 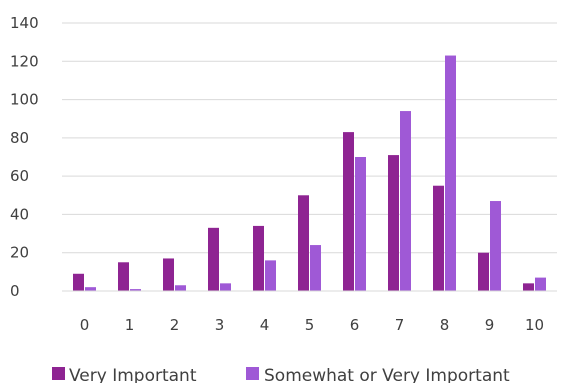 I want to click on x-tick-label: 7, so click(x=400, y=325).